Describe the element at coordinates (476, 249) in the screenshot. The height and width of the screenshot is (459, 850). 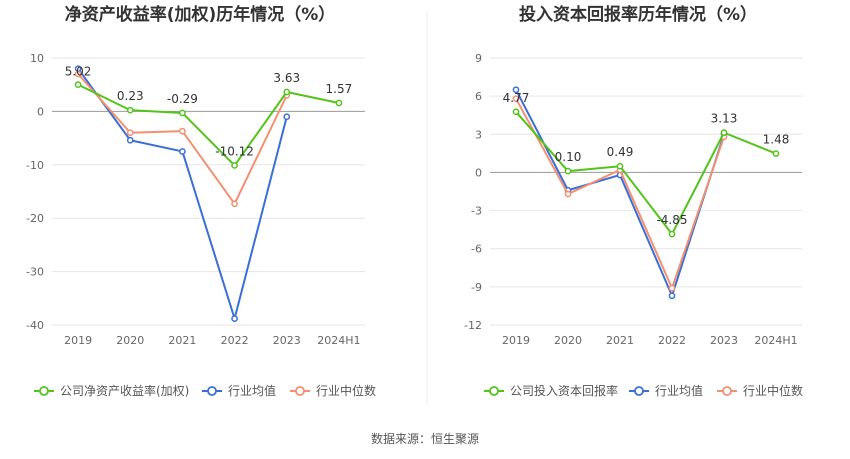
I see `y-tick-label: -6` at that location.